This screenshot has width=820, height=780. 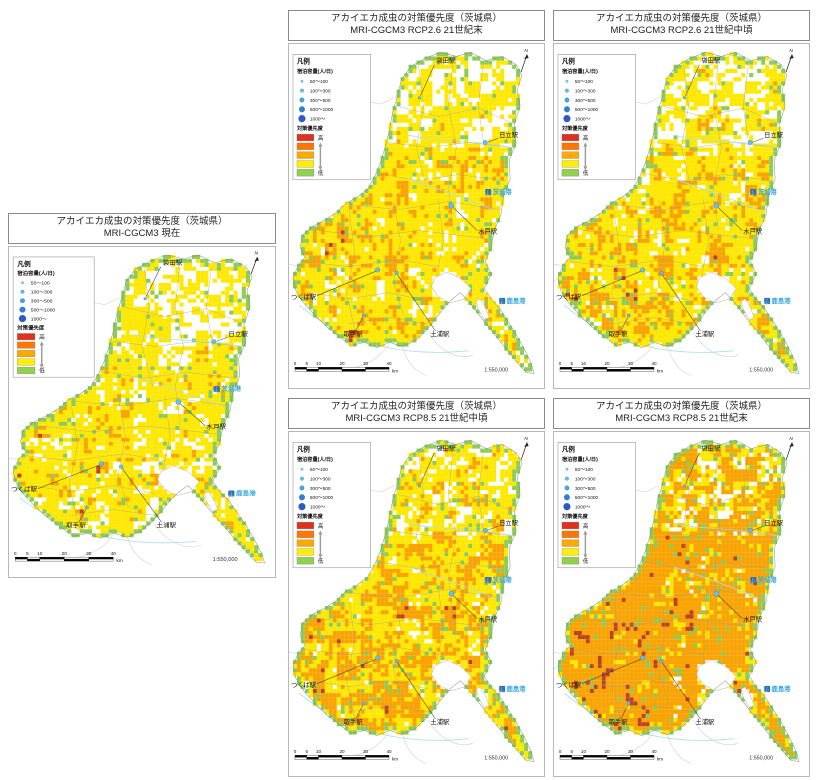 I want to click on panel-title-line2: MRI-CGCM3 RCP2.6 21世紀末, so click(x=416, y=30).